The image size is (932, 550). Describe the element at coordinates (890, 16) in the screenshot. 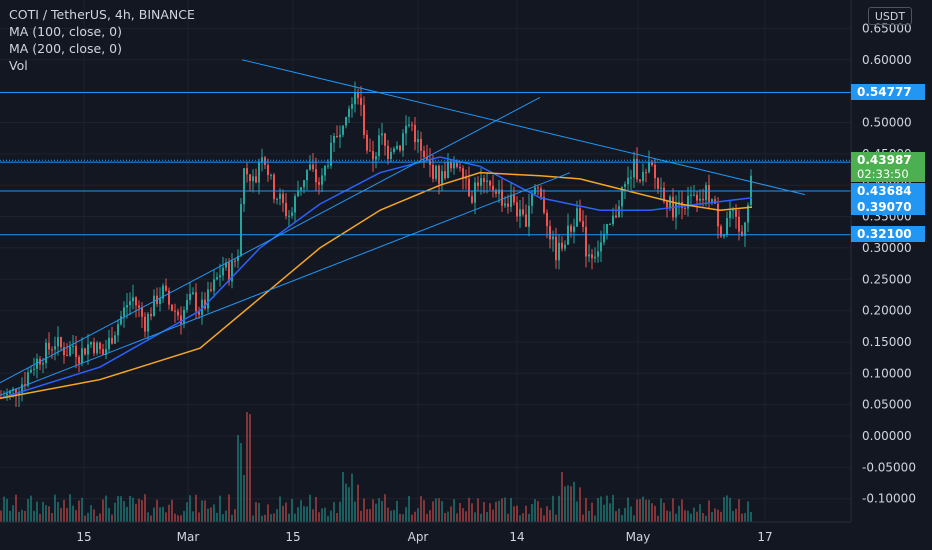

I see `currency-button: USDT` at that location.